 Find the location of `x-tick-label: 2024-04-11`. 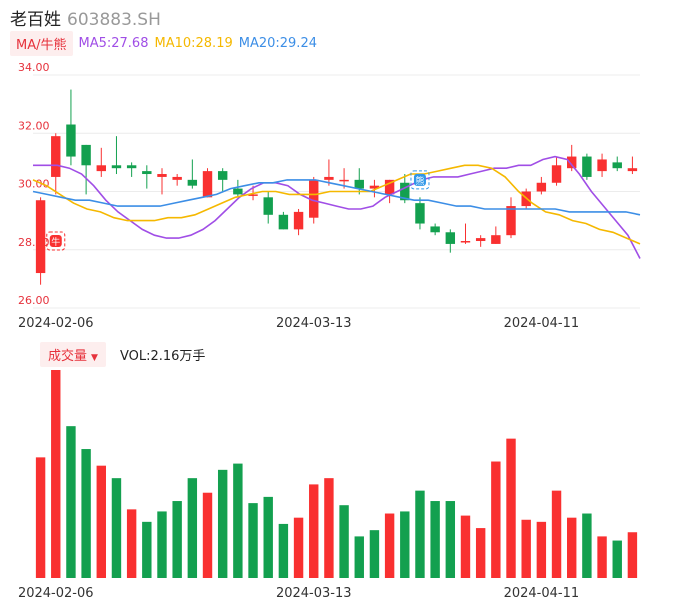

x-tick-label: 2024-04-11 is located at coordinates (542, 323).